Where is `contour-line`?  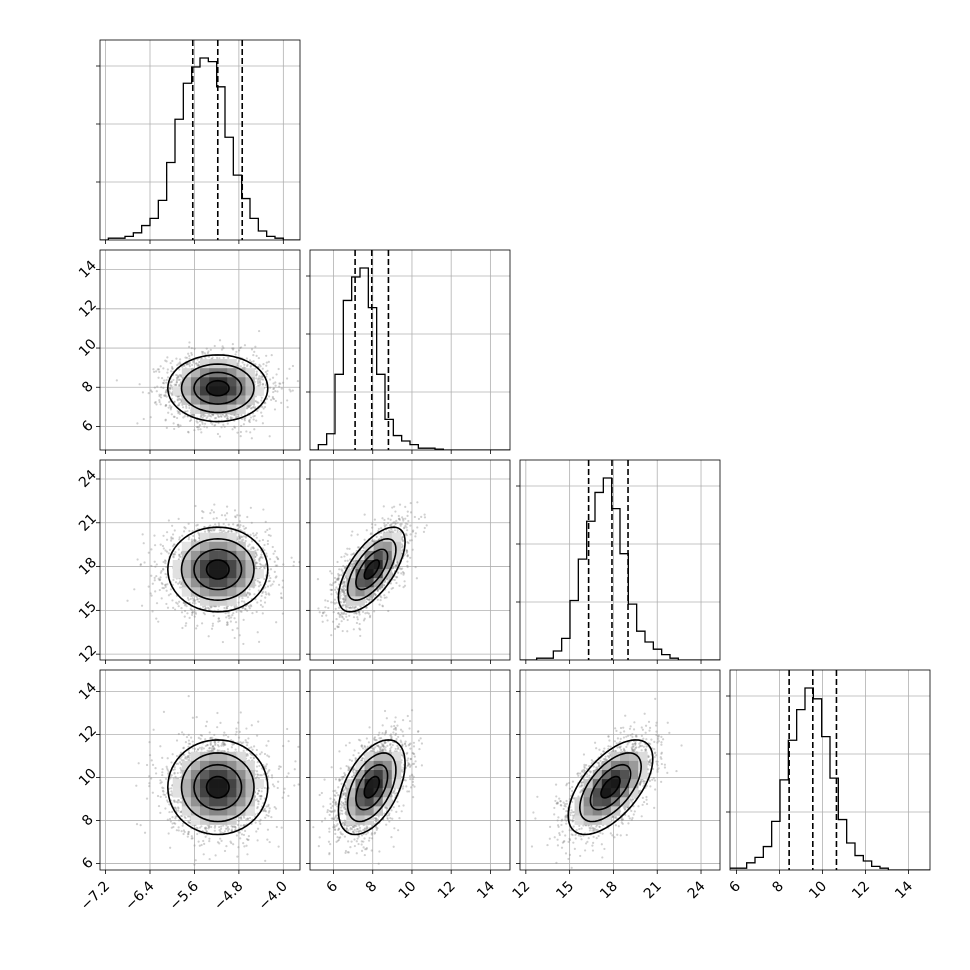
contour-line is located at coordinates (218, 569).